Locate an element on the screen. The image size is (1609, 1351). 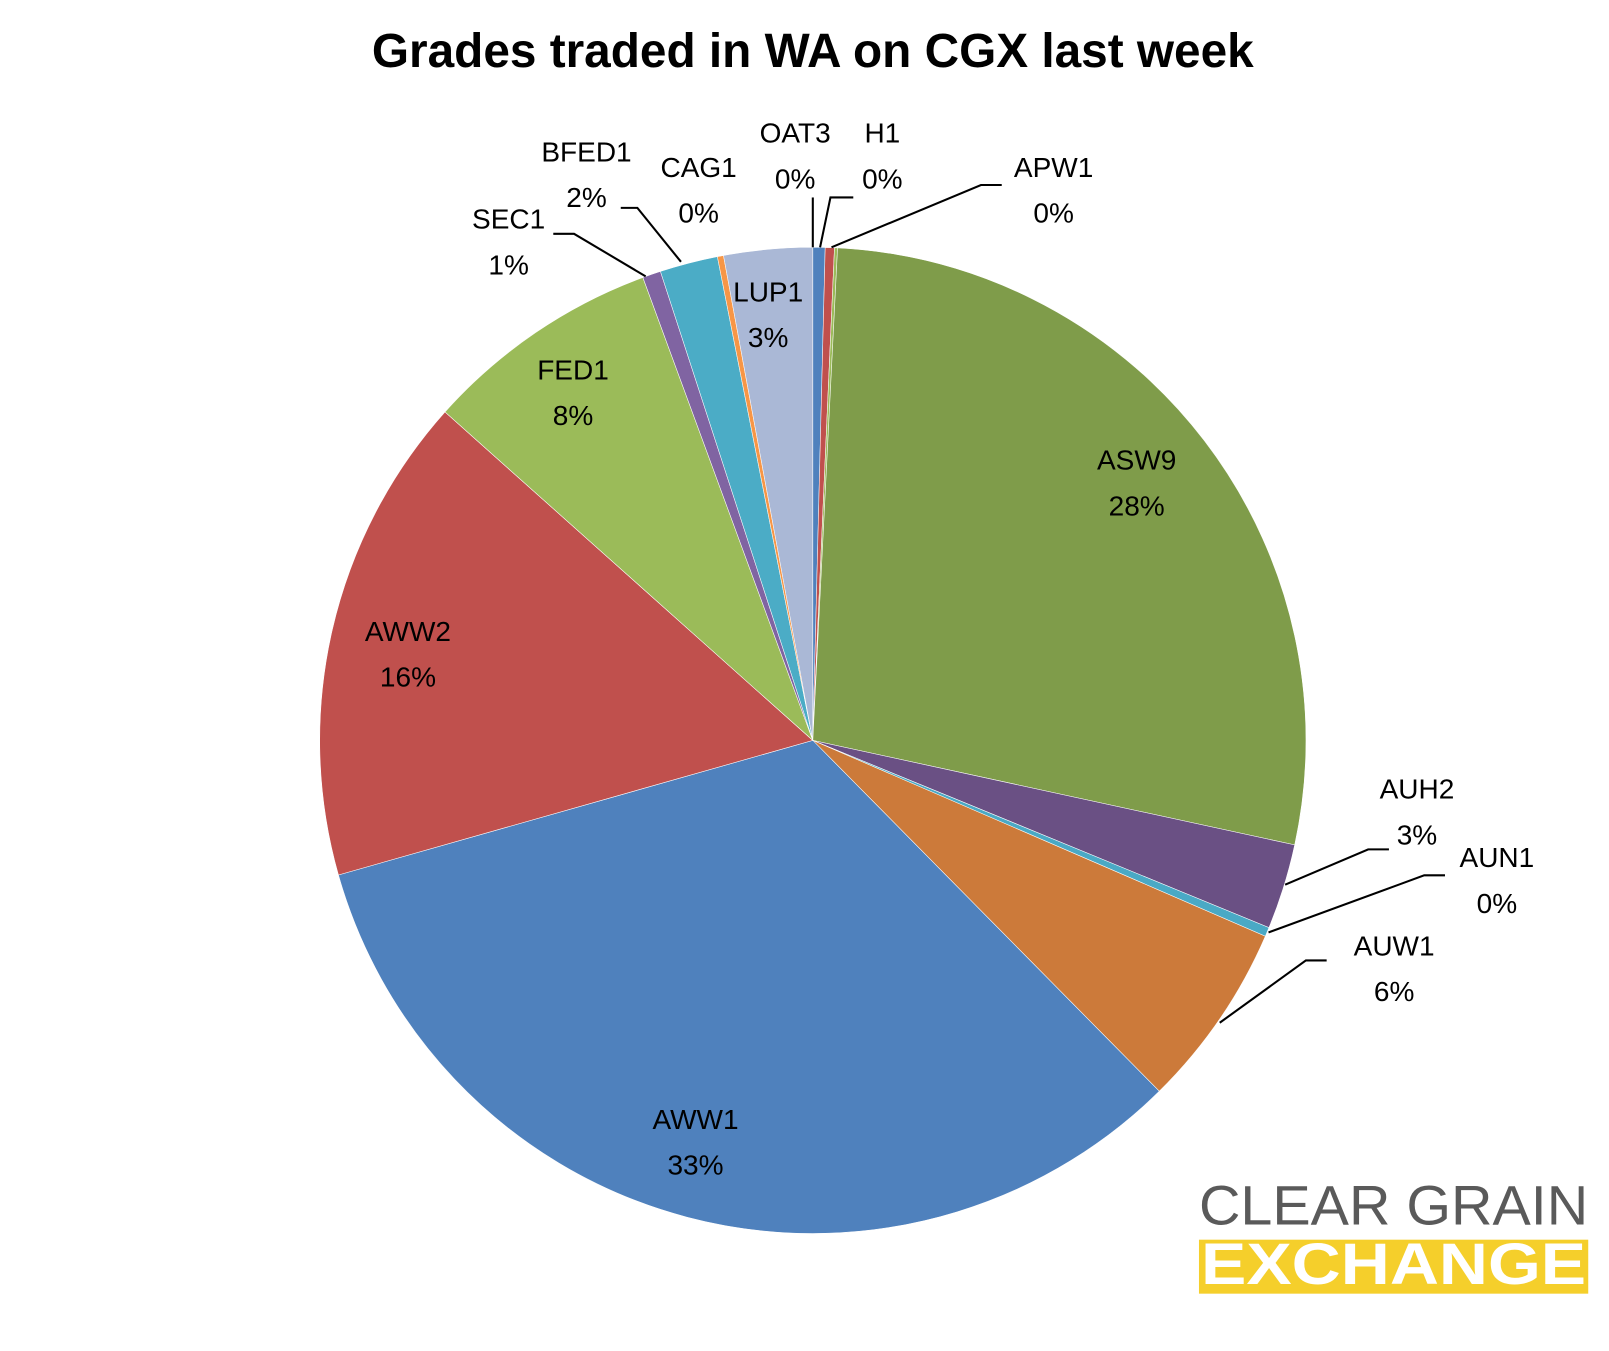
value-label: 28% is located at coordinates (1137, 505).